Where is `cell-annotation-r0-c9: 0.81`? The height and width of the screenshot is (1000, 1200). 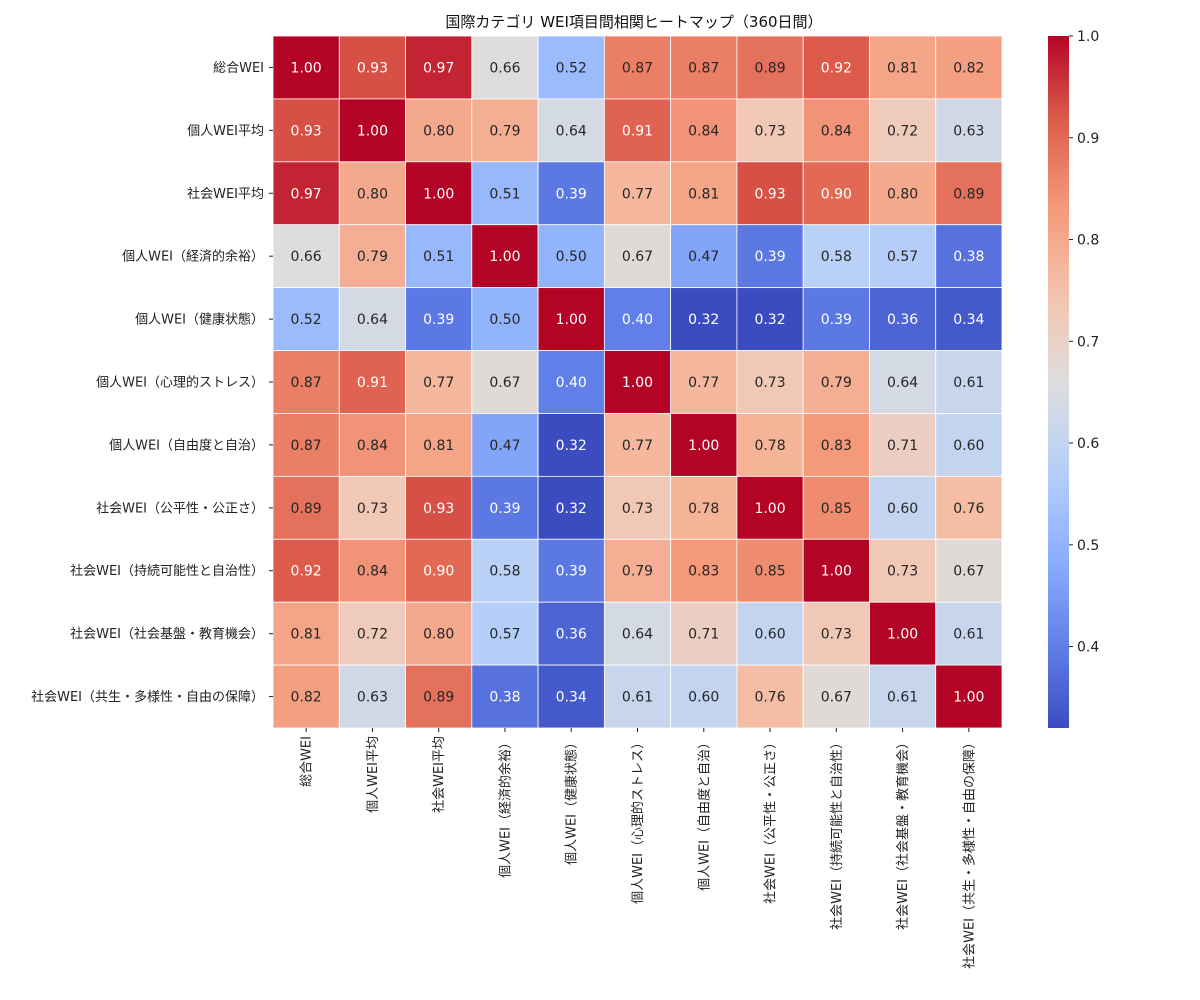 cell-annotation-r0-c9: 0.81 is located at coordinates (902, 68).